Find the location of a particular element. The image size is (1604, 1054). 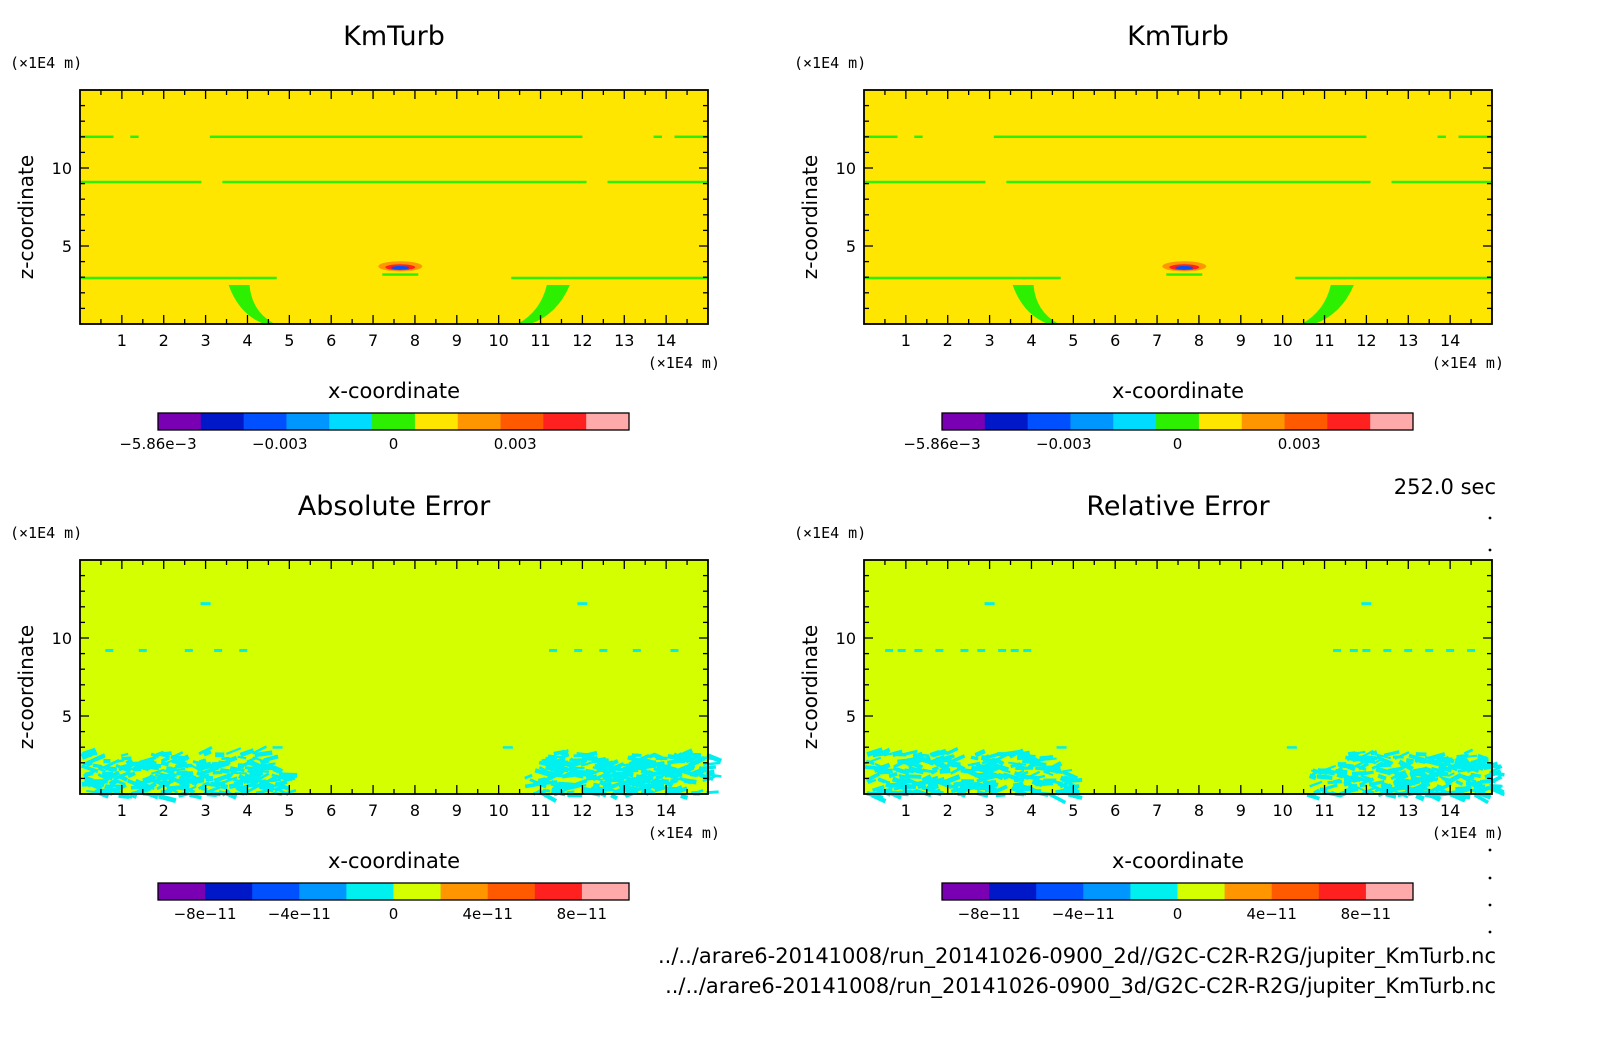

near-surface-contour-right is located at coordinates (1327, 304).